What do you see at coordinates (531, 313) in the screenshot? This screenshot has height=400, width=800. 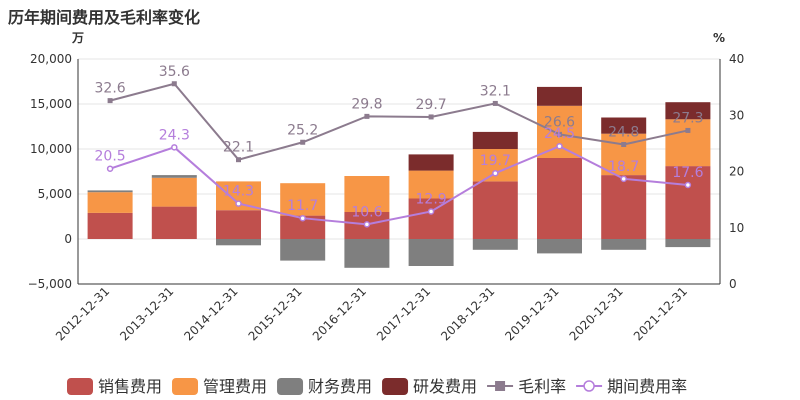 I see `x-tick-label: 2019-12-31` at bounding box center [531, 313].